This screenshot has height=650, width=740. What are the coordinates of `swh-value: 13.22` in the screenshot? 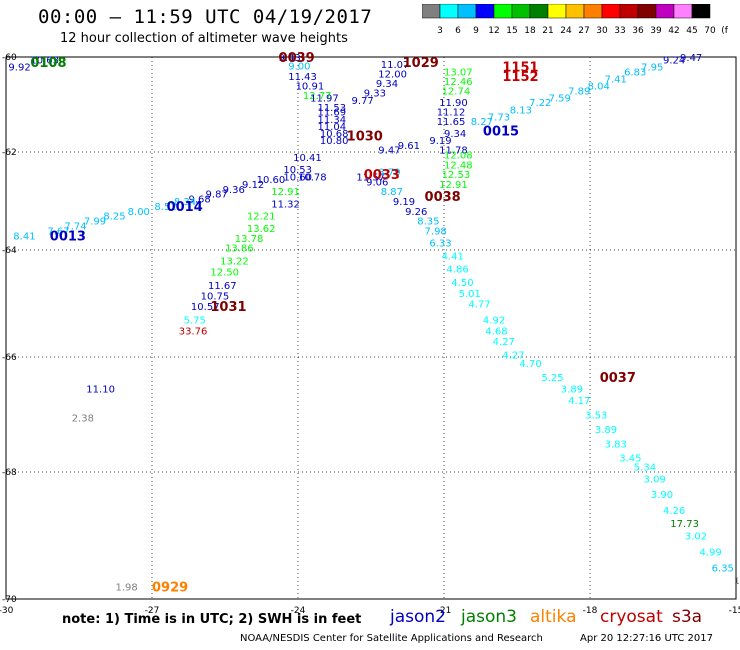 It's located at (234, 262).